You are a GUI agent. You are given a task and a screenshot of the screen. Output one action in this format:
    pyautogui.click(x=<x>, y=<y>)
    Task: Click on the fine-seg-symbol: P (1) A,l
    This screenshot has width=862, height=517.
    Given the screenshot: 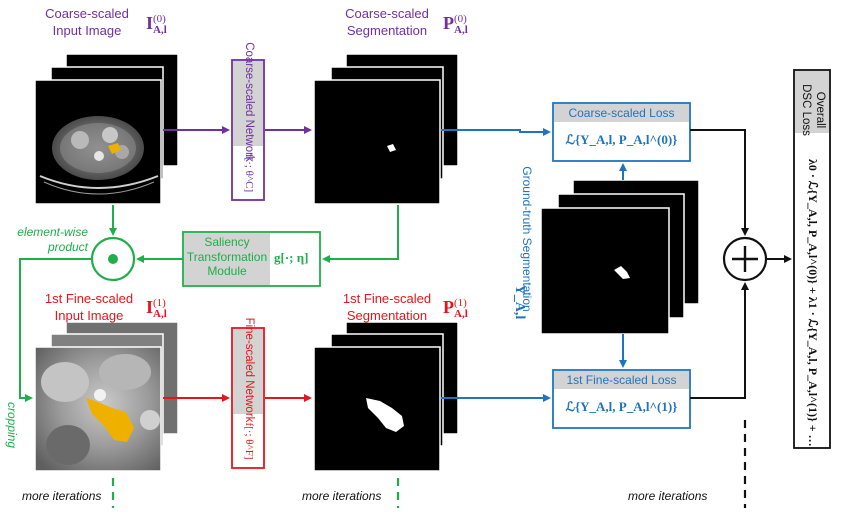 What is the action you would take?
    pyautogui.click(x=455, y=309)
    